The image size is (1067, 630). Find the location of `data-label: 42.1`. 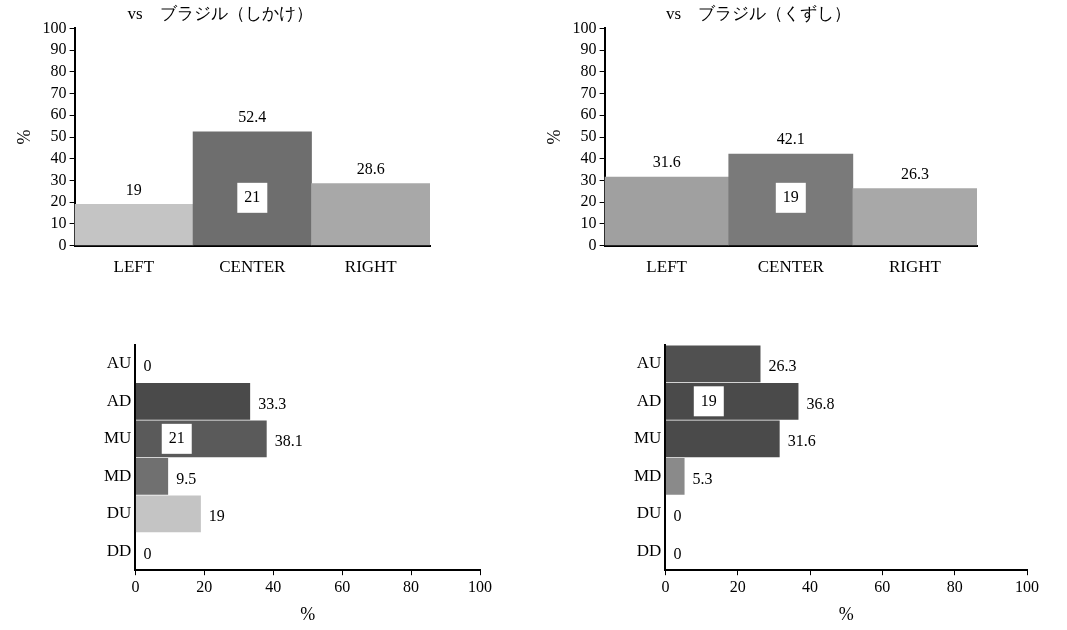

data-label: 42.1 is located at coordinates (790, 139).